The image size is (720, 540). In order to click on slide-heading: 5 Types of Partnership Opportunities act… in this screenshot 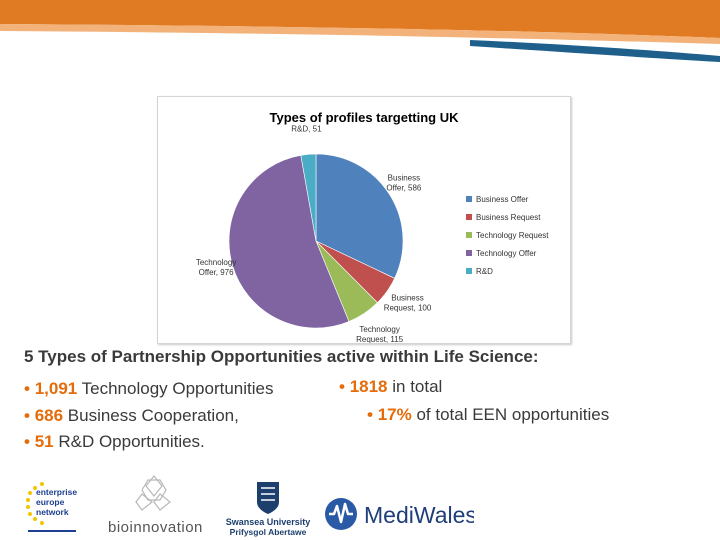, I will do `click(281, 356)`.